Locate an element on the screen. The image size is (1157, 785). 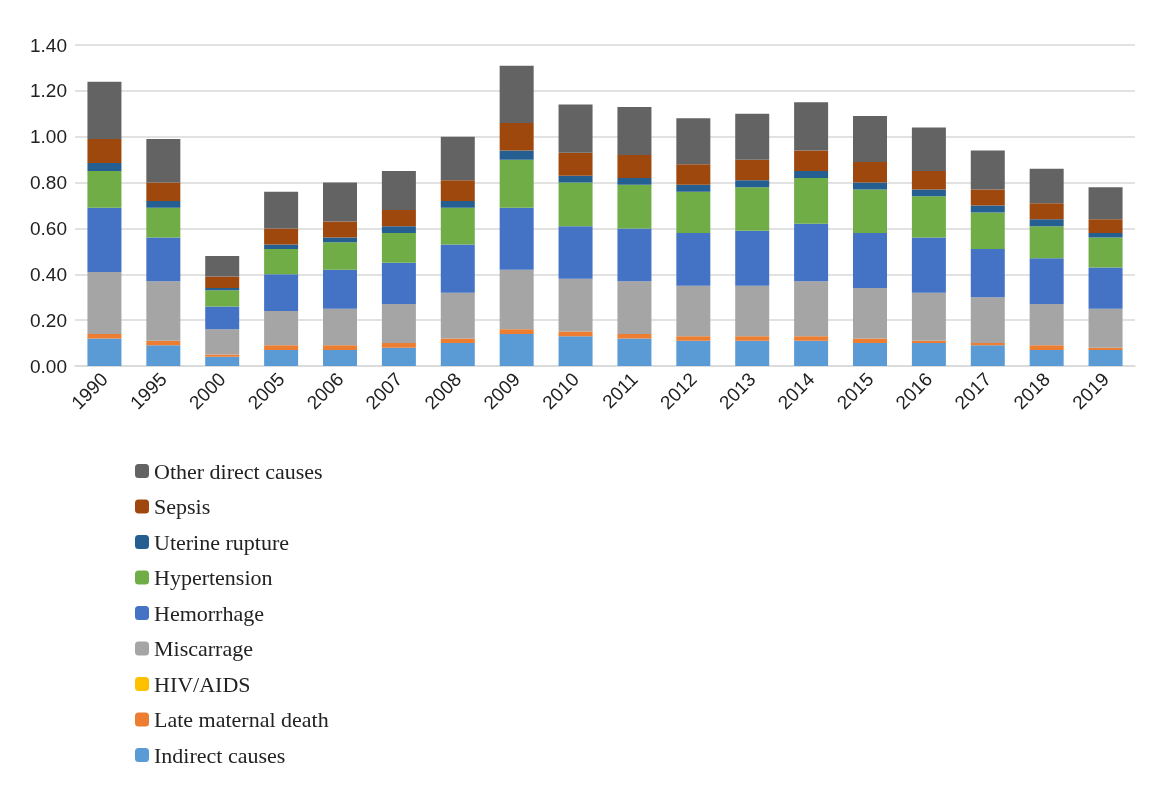
legend-label: HIV/AIDS is located at coordinates (202, 684).